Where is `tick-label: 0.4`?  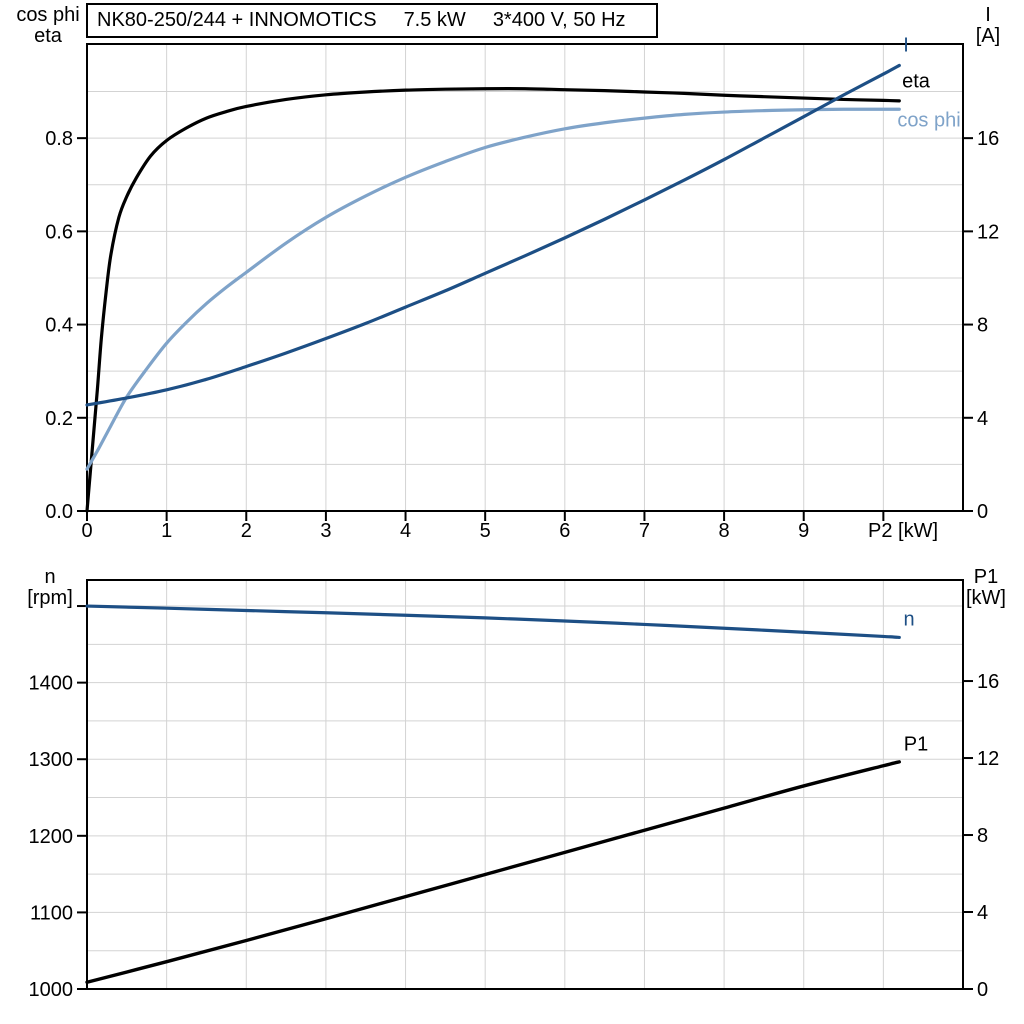
tick-label: 0.4 is located at coordinates (59, 326).